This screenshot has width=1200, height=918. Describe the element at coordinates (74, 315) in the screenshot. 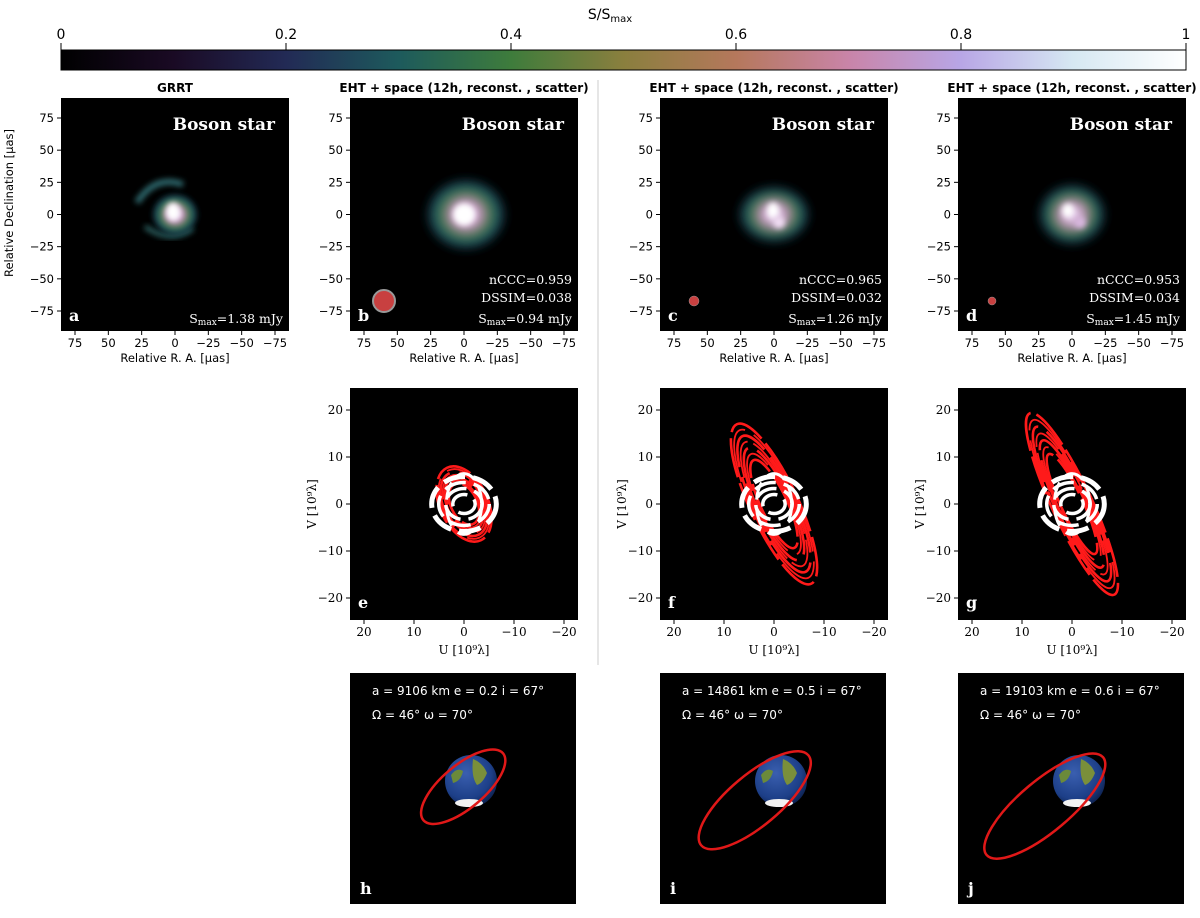

I see `panel-letter: a` at that location.